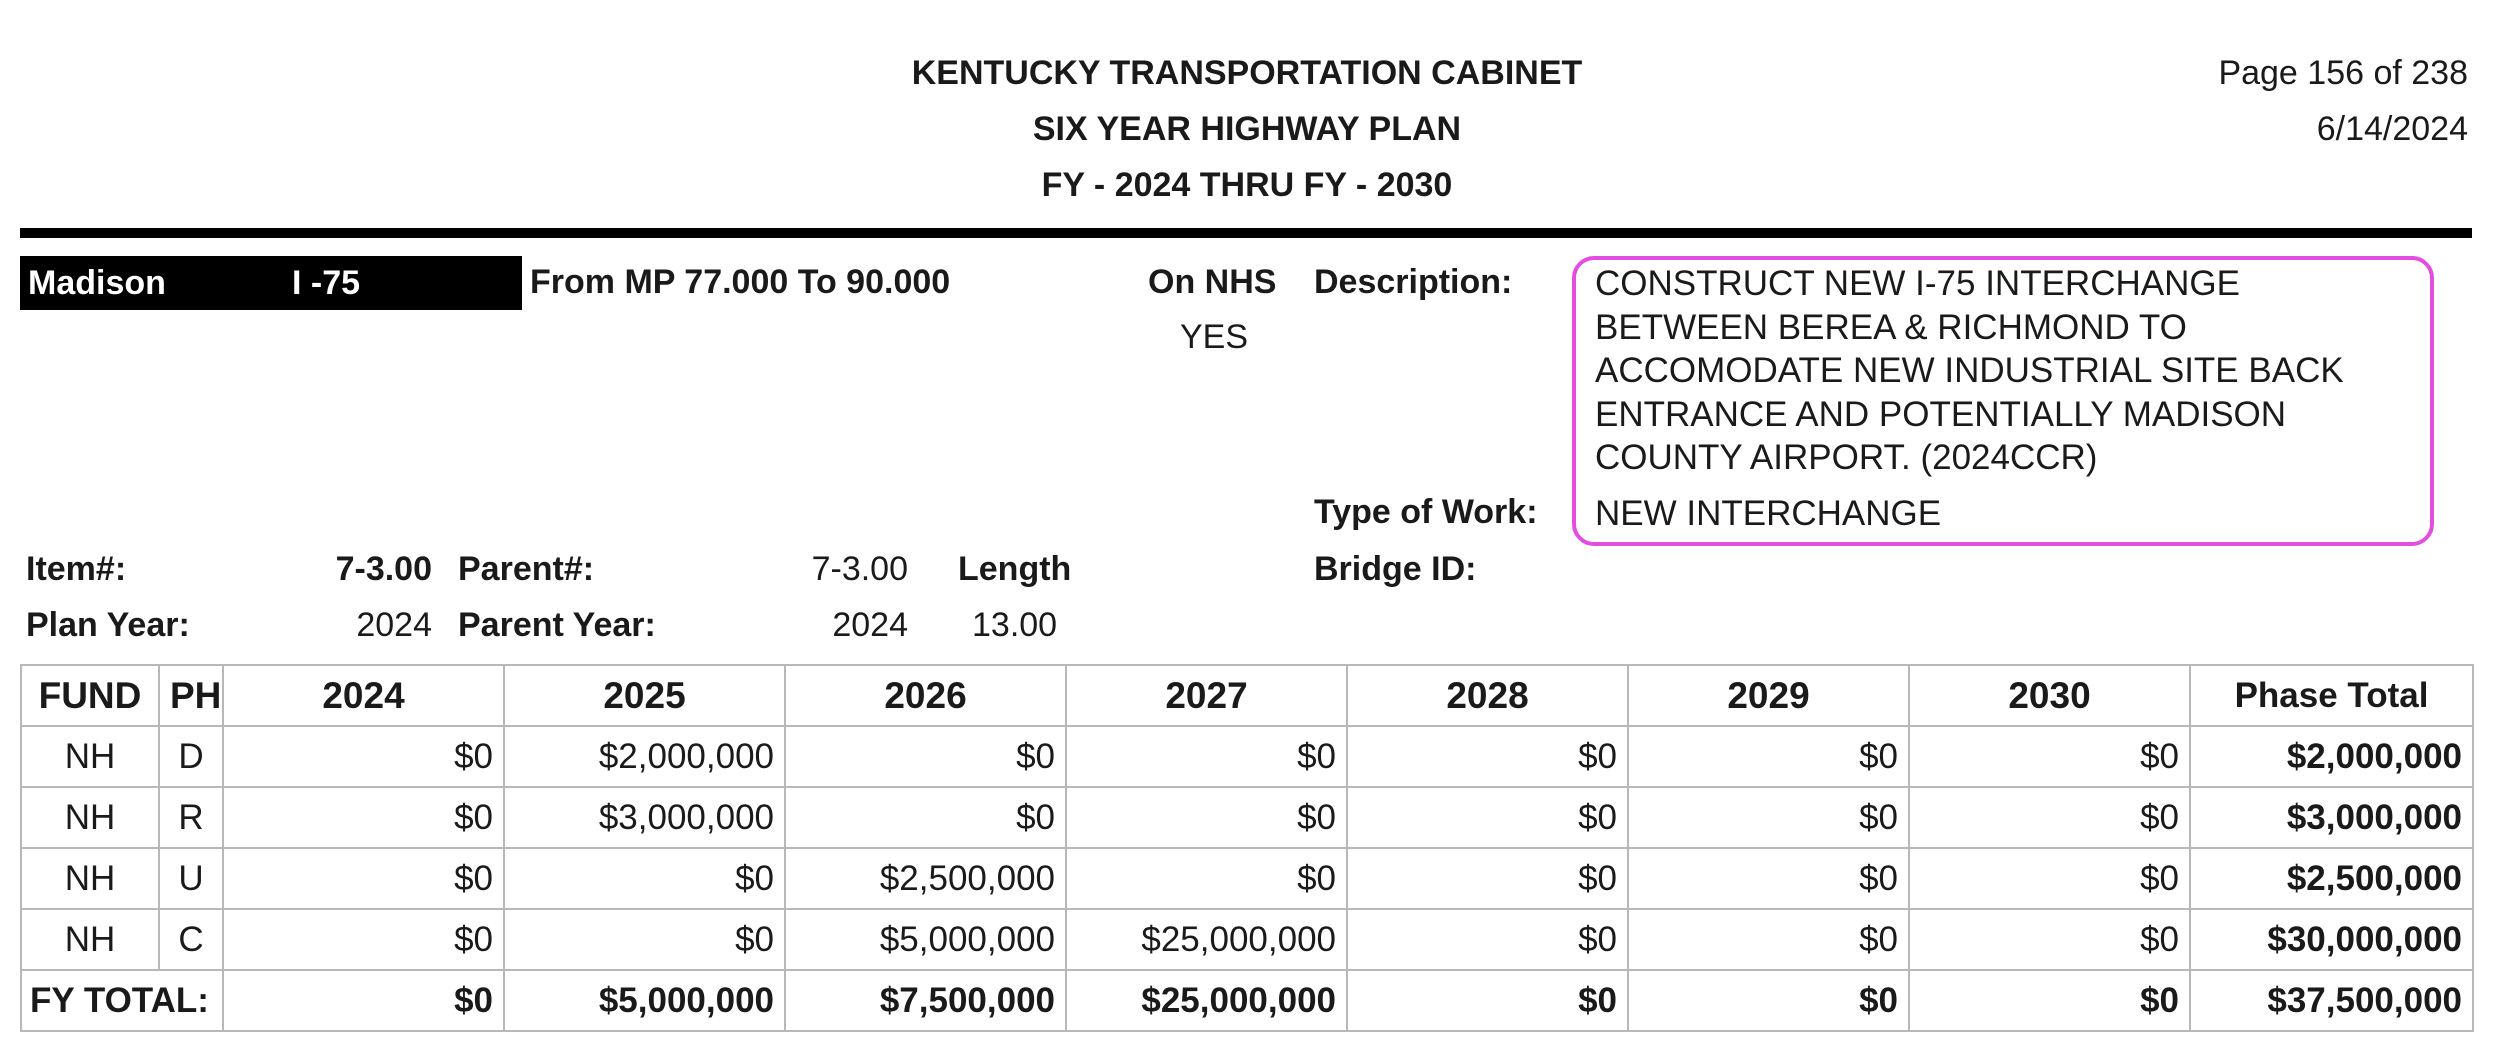 The height and width of the screenshot is (1054, 2494). I want to click on county-label: Madison, so click(152, 283).